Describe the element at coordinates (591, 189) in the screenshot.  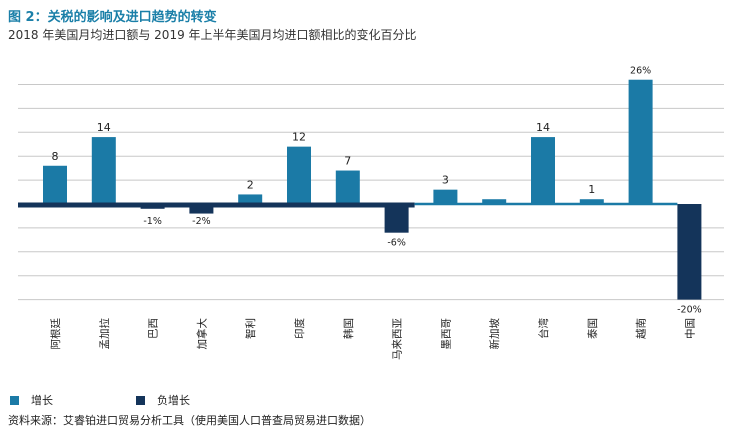
I see `data-label: 1` at that location.